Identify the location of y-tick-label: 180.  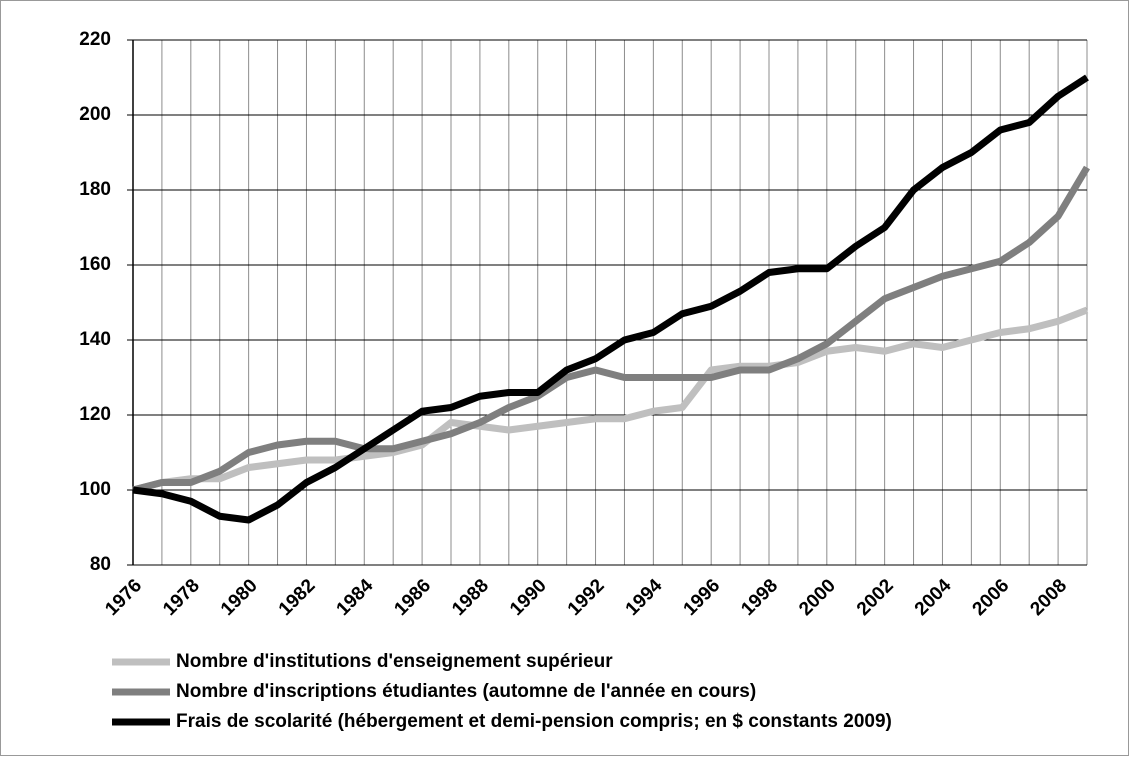
(95, 189).